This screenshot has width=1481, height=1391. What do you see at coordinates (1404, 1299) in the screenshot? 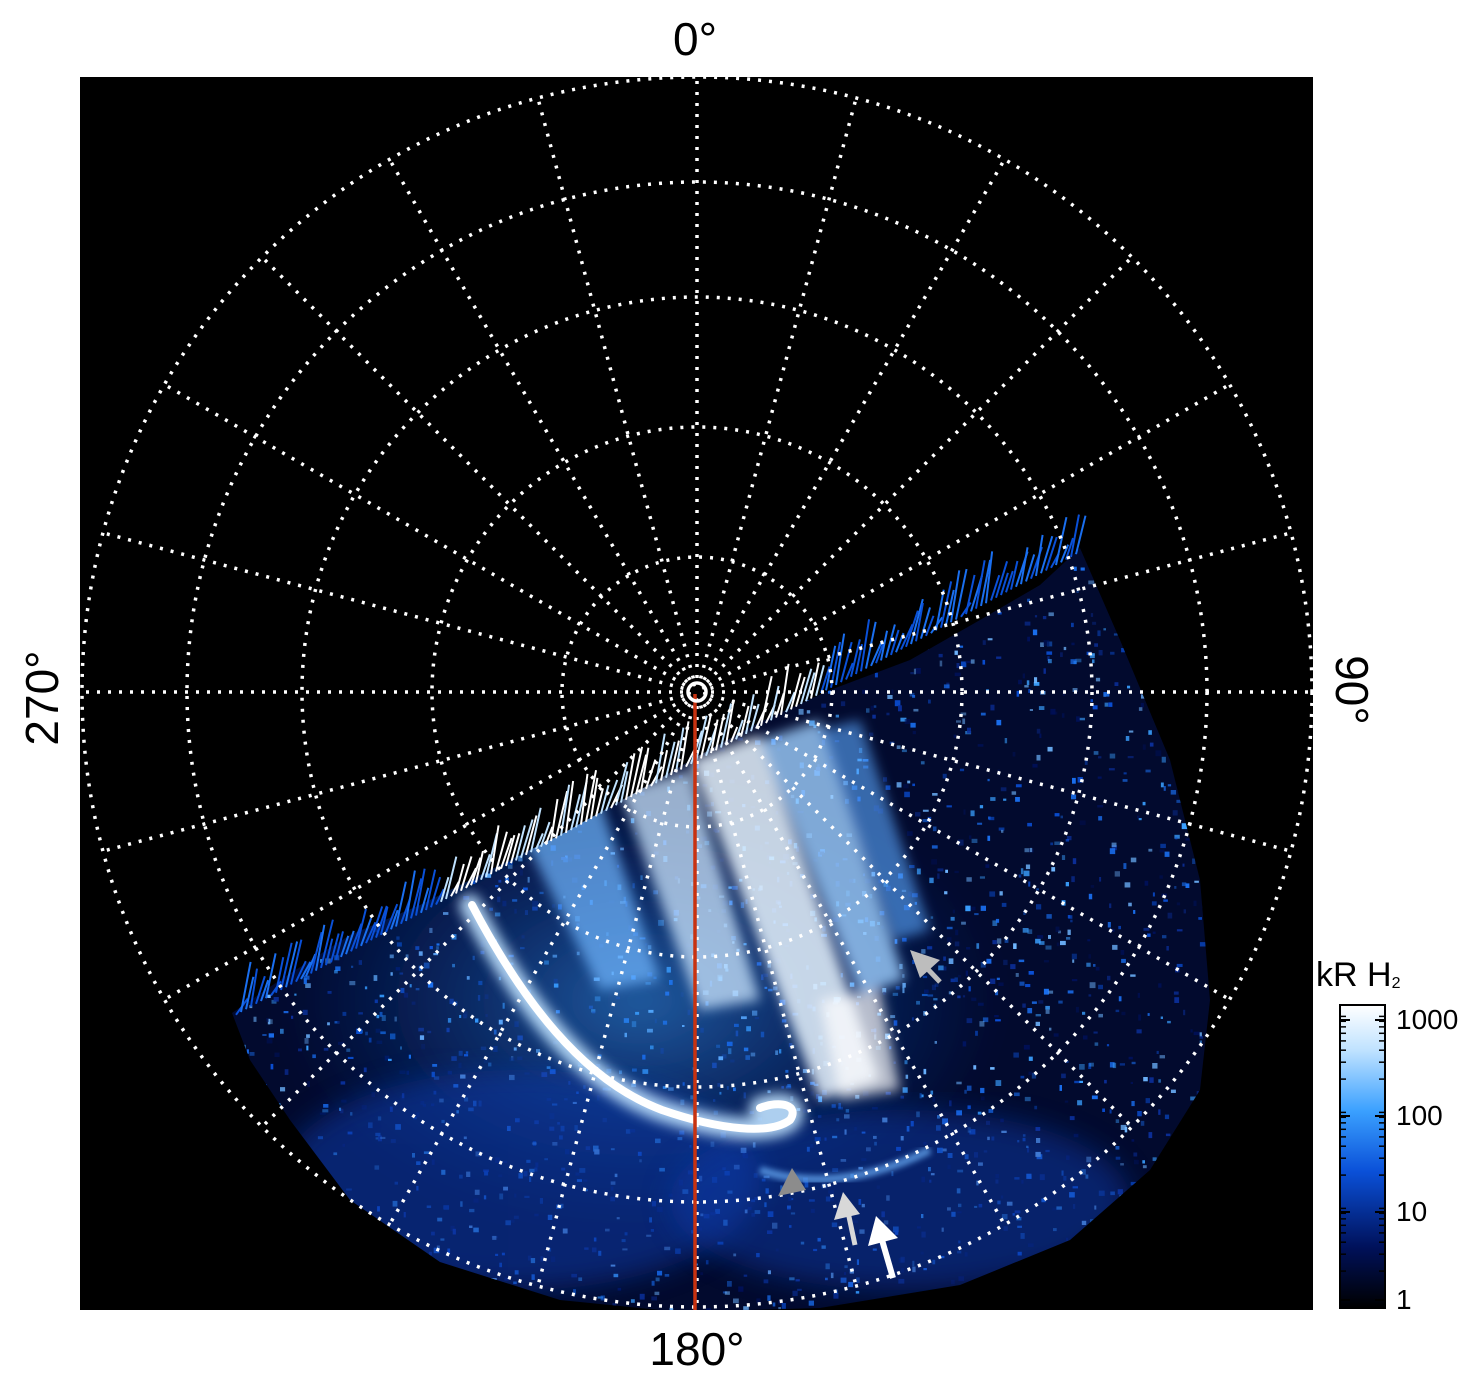
I see `colorbar-tick-1: 1` at bounding box center [1404, 1299].